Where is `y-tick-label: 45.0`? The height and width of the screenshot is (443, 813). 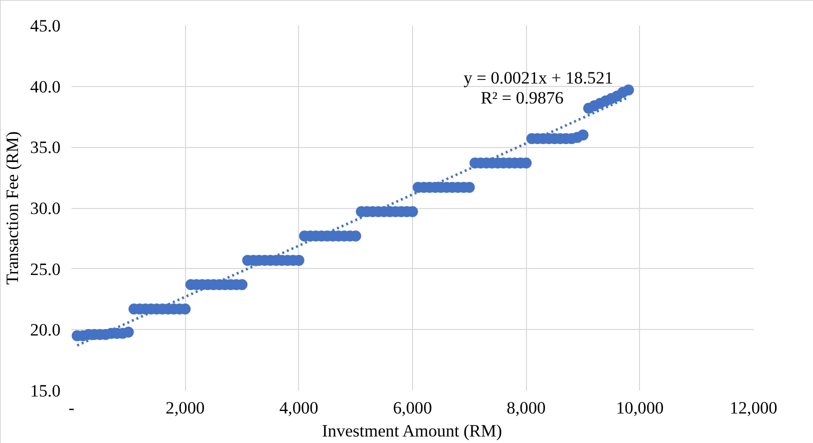
y-tick-label: 45.0 is located at coordinates (45, 26).